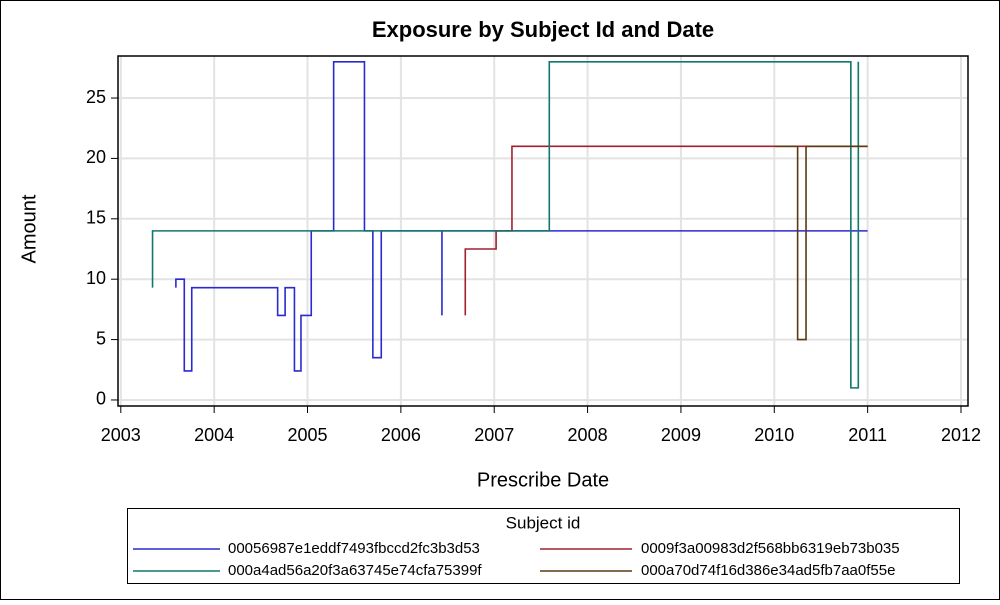 Image resolution: width=1000 pixels, height=605 pixels. What do you see at coordinates (121, 435) in the screenshot?
I see `x-tick-label: 2003` at bounding box center [121, 435].